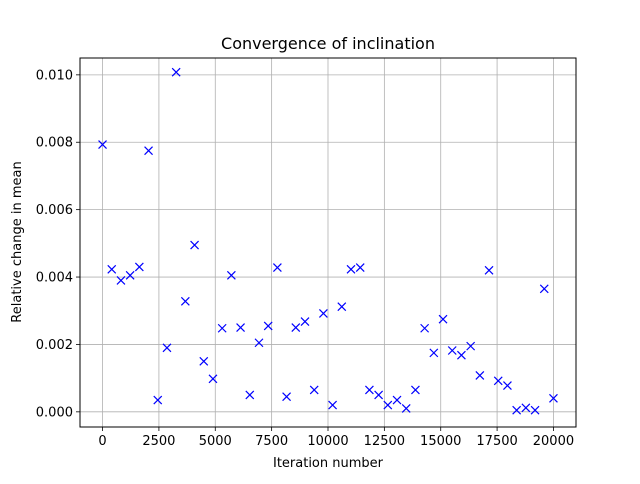  I want to click on x-axis-ticks: 0 2500 5000 7500 10000 12500 15000 17500 20000, so click(336, 438).